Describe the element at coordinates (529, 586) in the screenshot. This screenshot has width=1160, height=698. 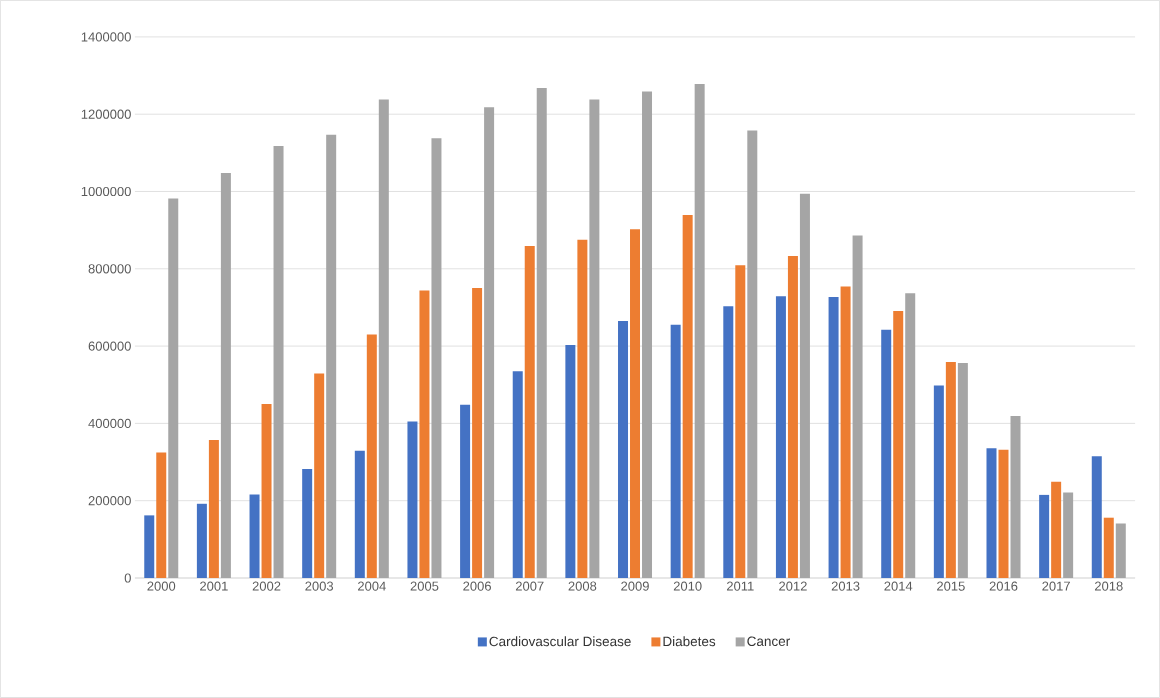
I see `x-tick-label: 2007` at that location.